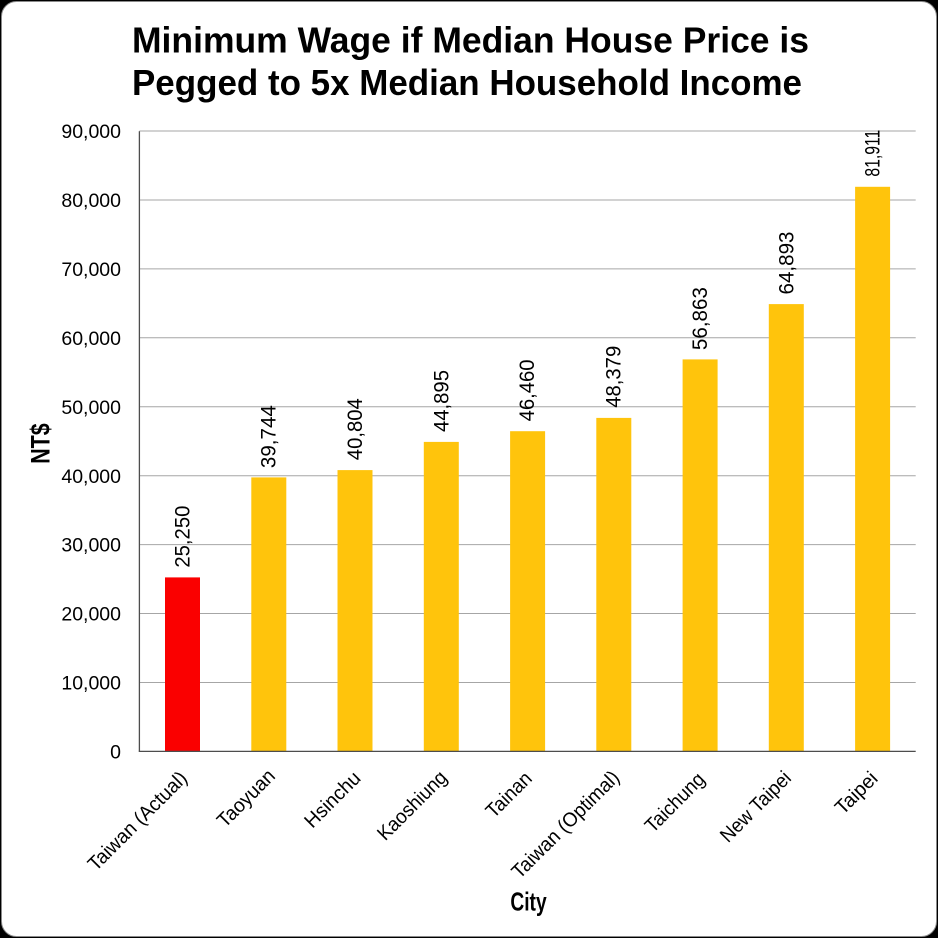 The width and height of the screenshot is (938, 938). Describe the element at coordinates (91, 132) in the screenshot. I see `svg-text: 90,000` at that location.